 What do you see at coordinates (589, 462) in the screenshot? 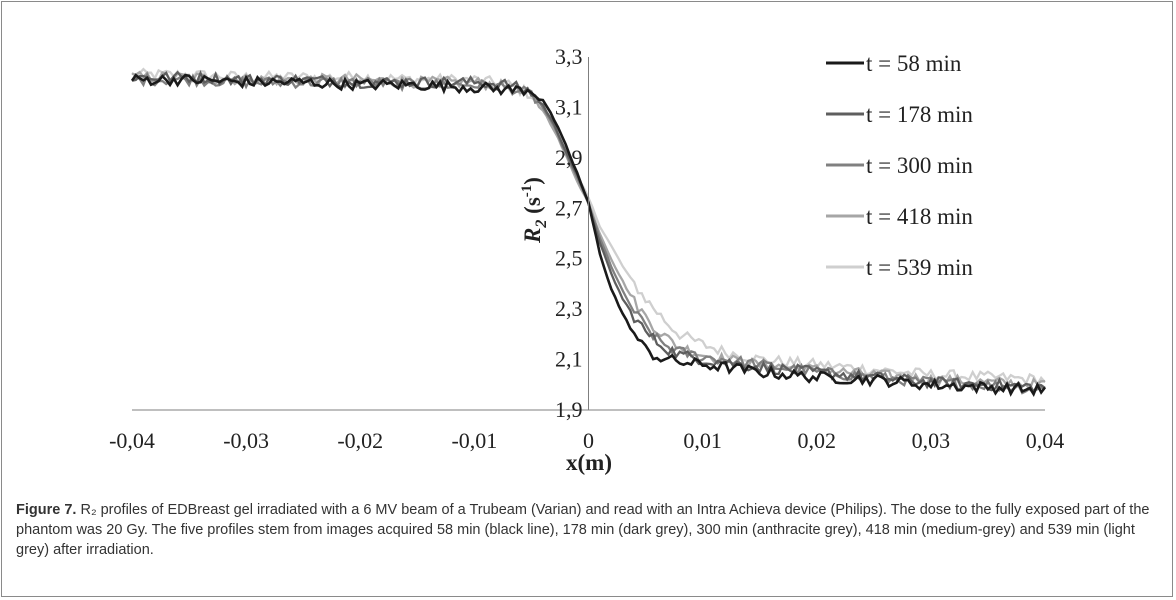
I see `x-axis-title: x(m)` at bounding box center [589, 462].